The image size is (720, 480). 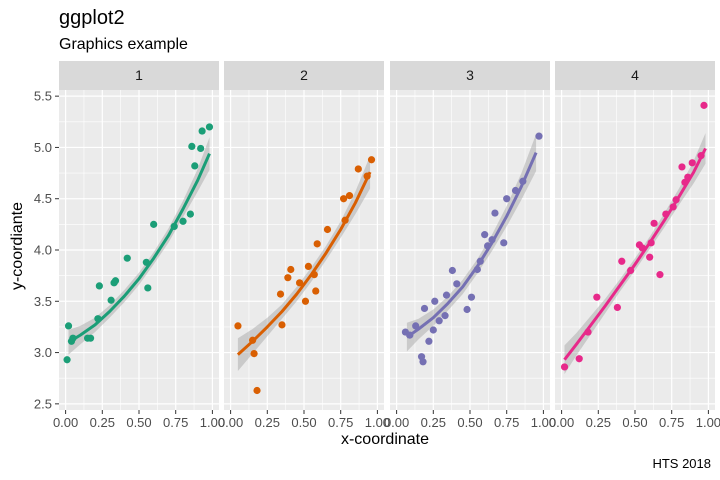 I want to click on facet-strip-label: 2, so click(x=304, y=75).